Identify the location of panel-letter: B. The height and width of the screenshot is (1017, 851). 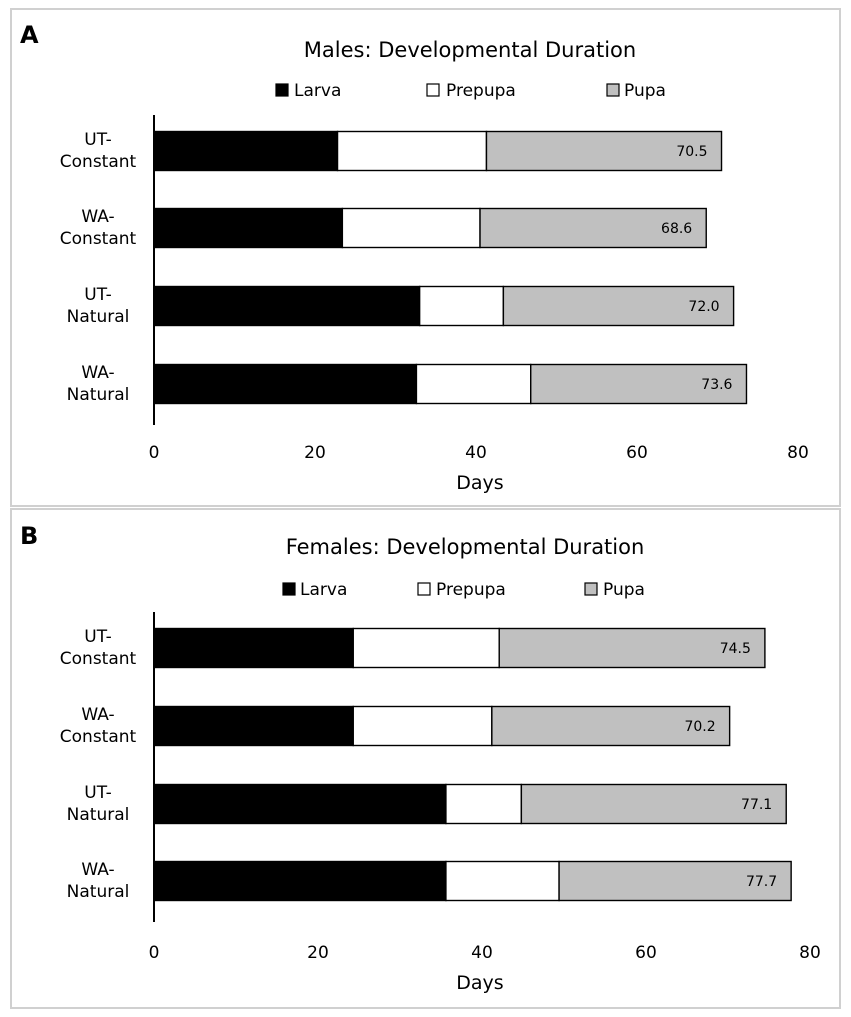
(29, 536).